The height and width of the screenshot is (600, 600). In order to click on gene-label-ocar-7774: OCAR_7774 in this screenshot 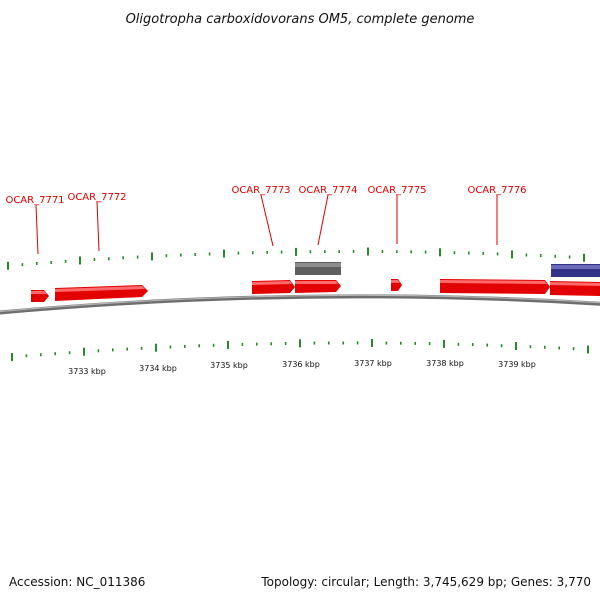, I will do `click(327, 190)`.